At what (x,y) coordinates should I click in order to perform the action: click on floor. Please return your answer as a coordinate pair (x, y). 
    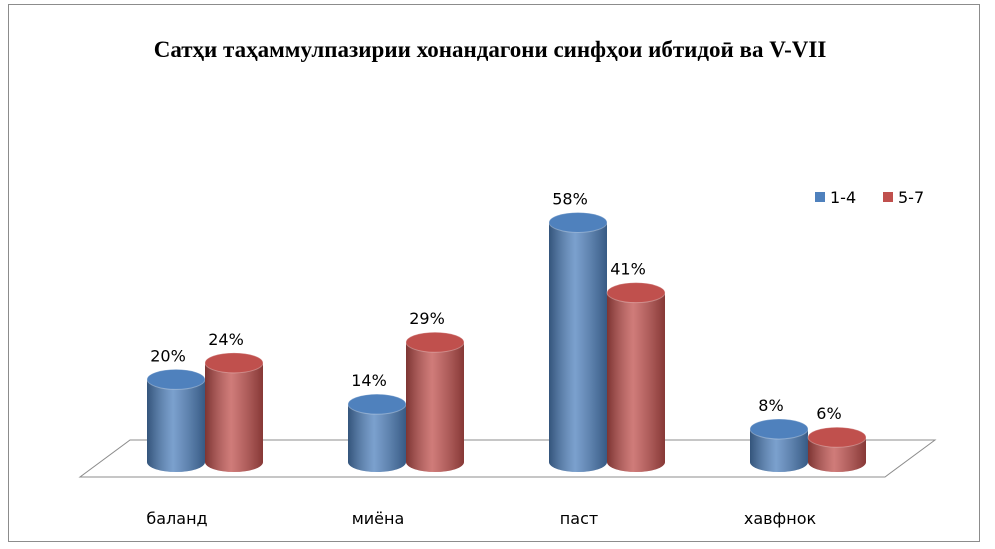
    Looking at the image, I should click on (507, 458).